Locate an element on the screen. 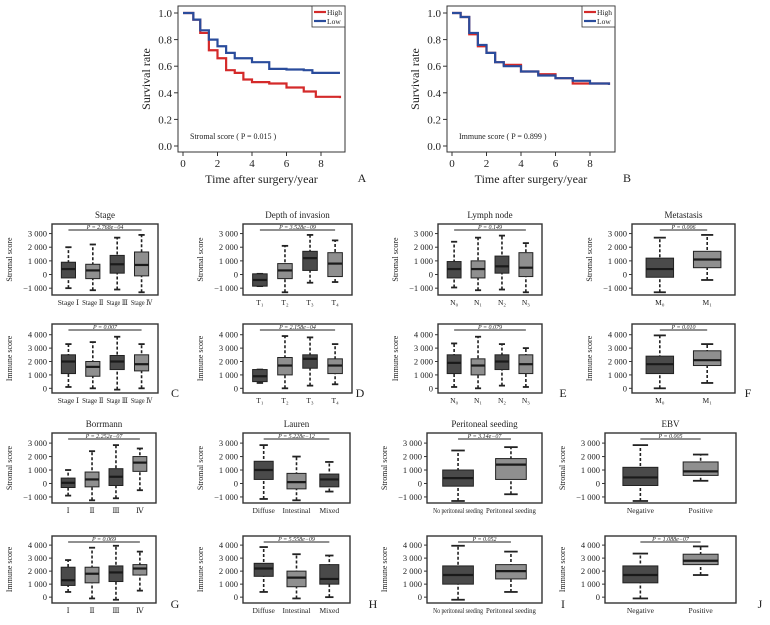  legend-label: High is located at coordinates (604, 12).